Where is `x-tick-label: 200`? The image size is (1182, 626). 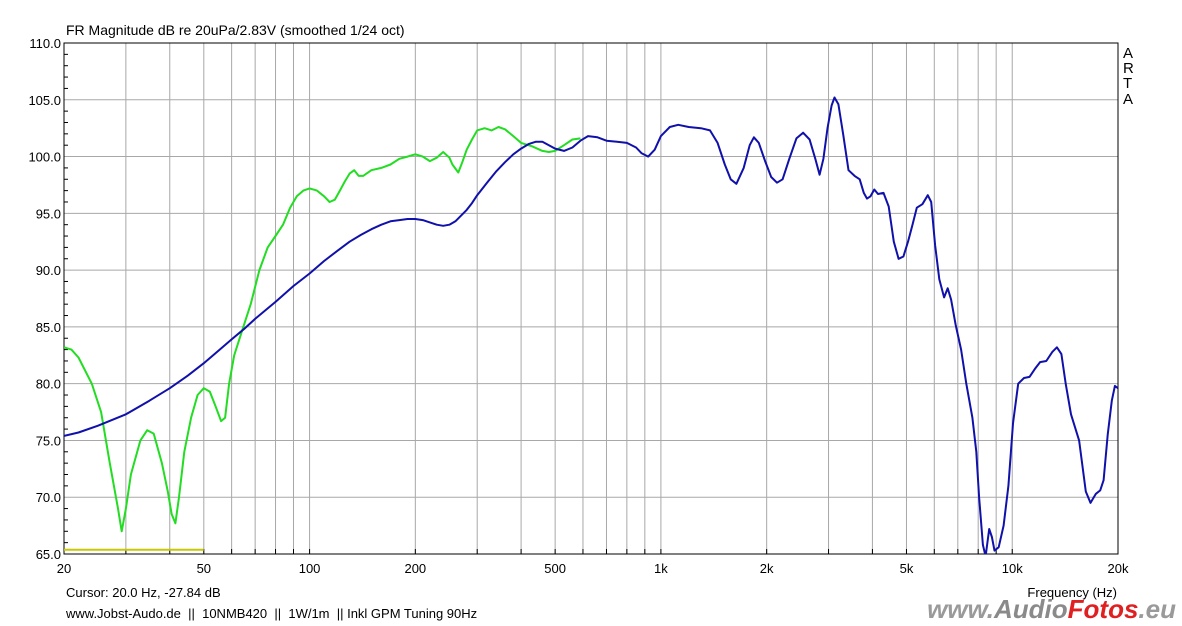
x-tick-label: 200 is located at coordinates (415, 568).